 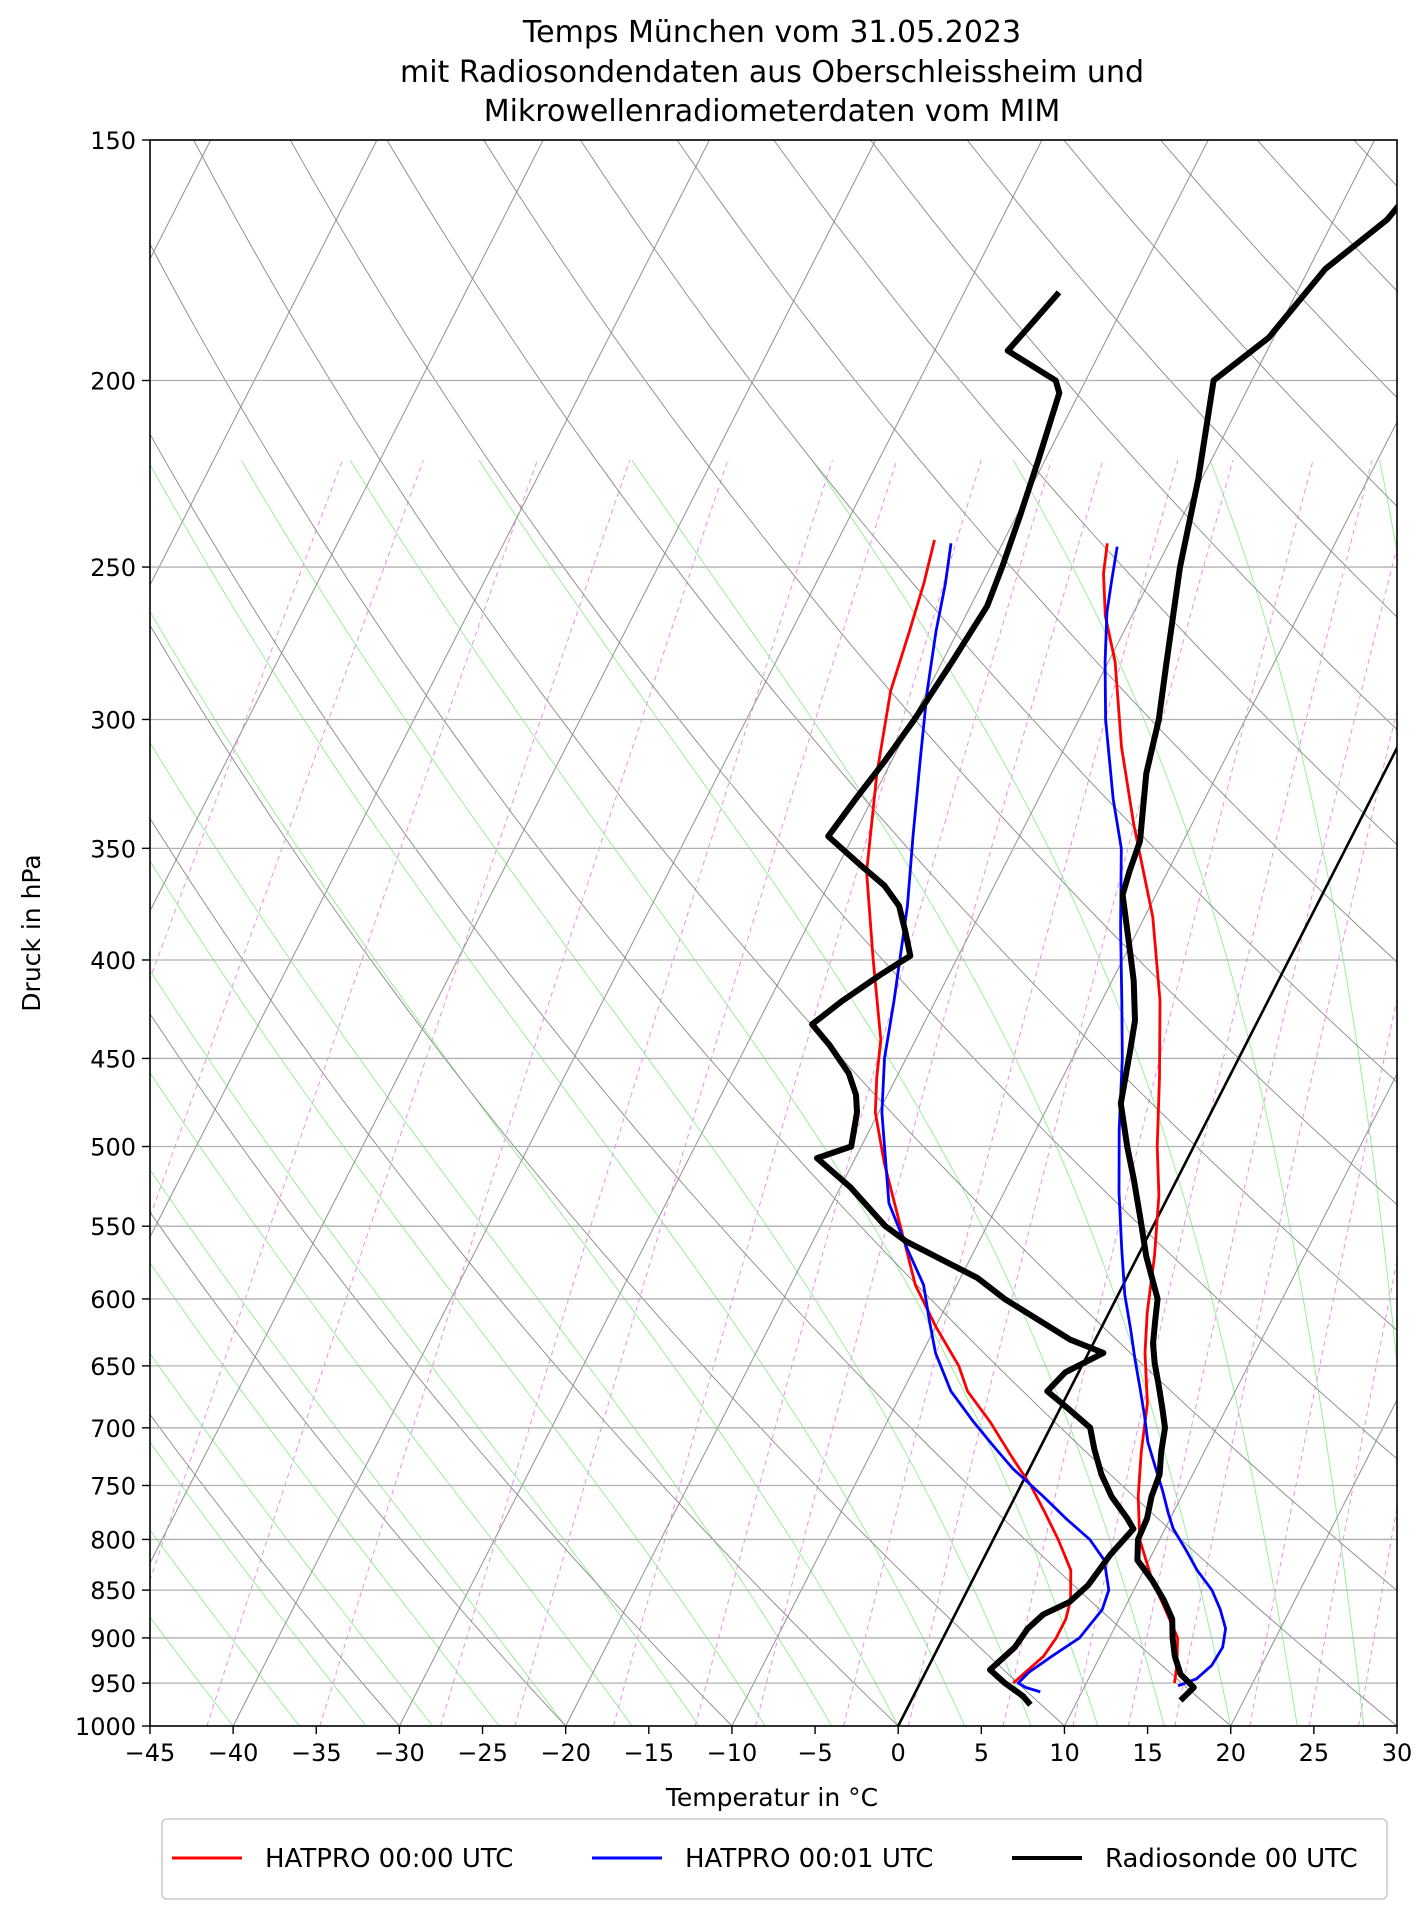 I want to click on y-tick-label: 800, so click(x=113, y=1540).